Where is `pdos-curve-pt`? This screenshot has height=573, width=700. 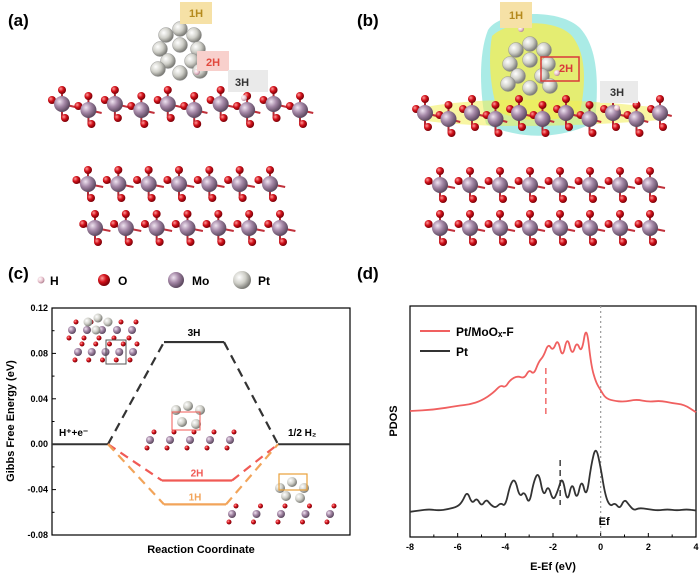 pdos-curve-pt is located at coordinates (553, 481).